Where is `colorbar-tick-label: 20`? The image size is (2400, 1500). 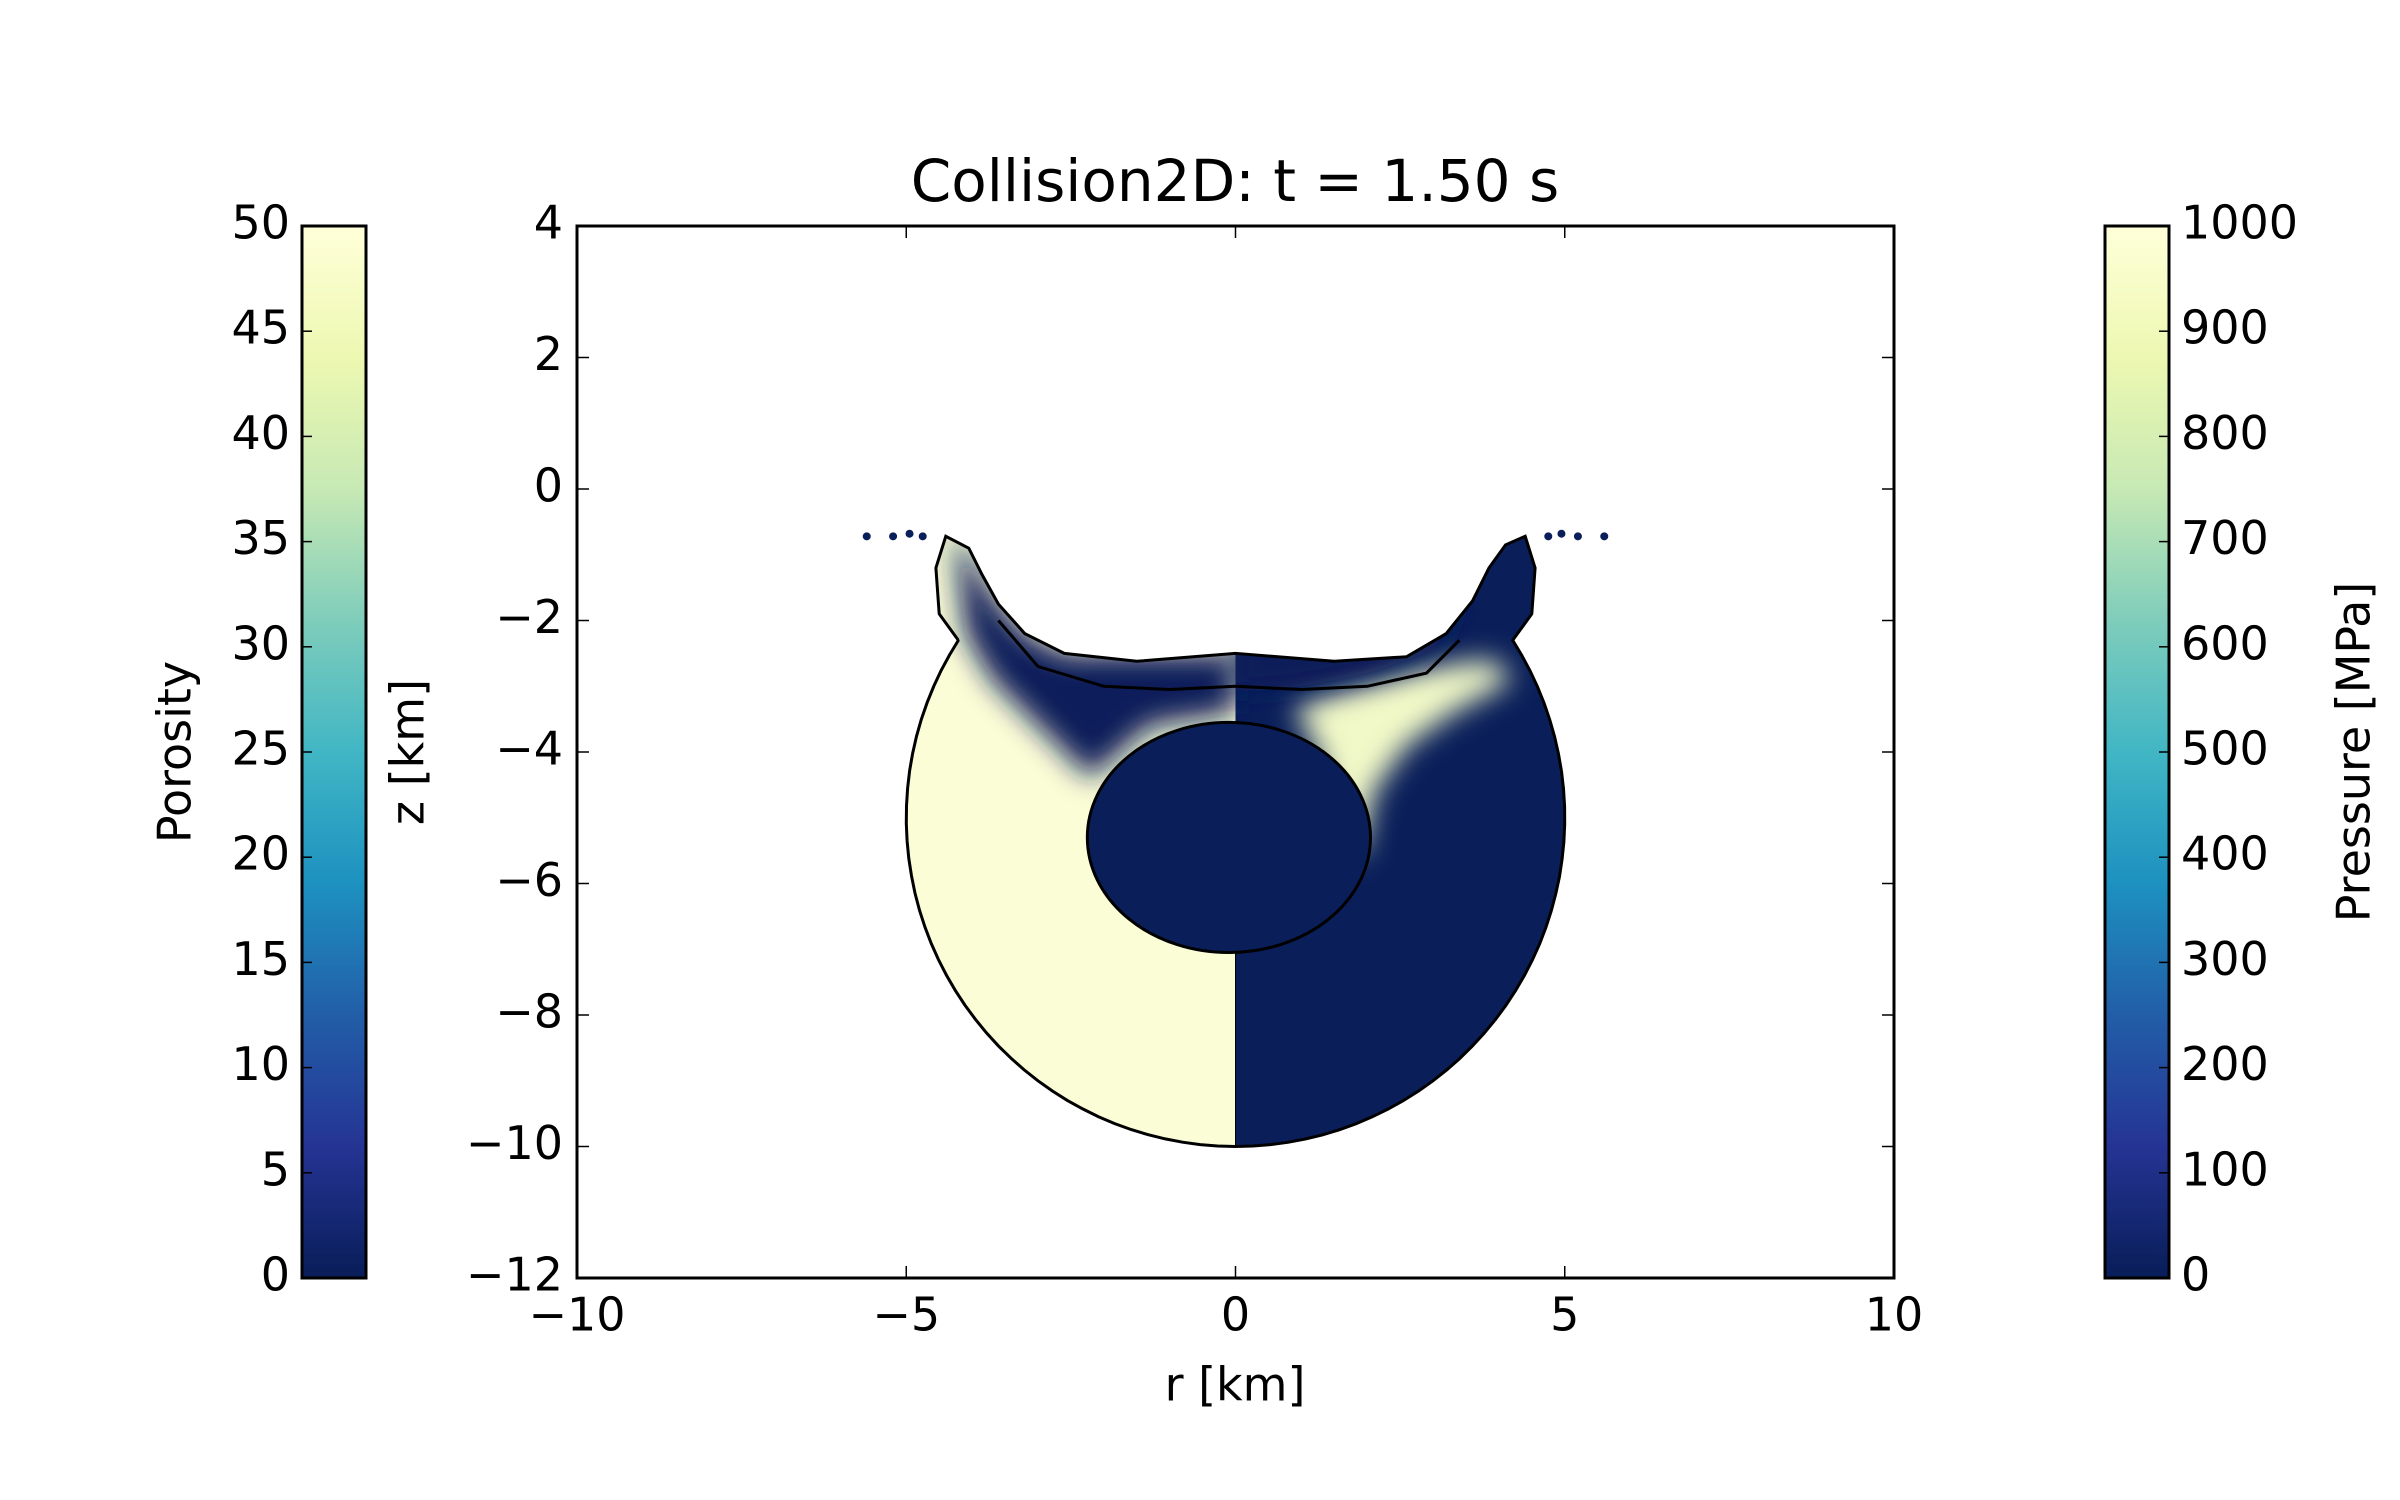 colorbar-tick-label: 20 is located at coordinates (260, 854).